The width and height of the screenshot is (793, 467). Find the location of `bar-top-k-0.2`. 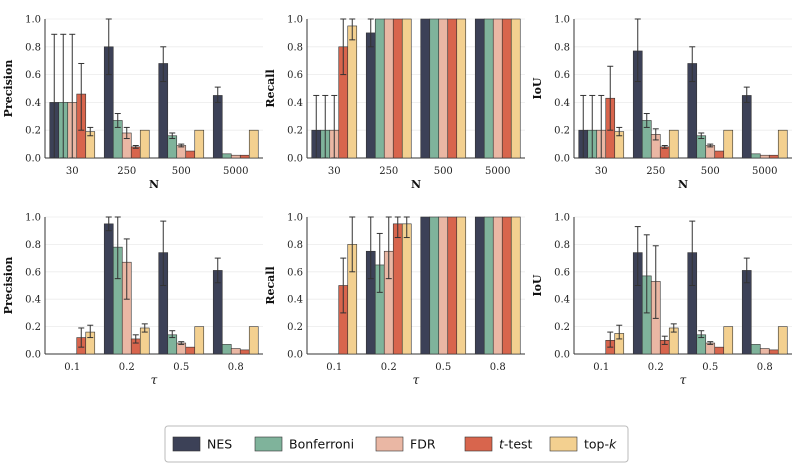

bar-top-k-0.2 is located at coordinates (406, 289).